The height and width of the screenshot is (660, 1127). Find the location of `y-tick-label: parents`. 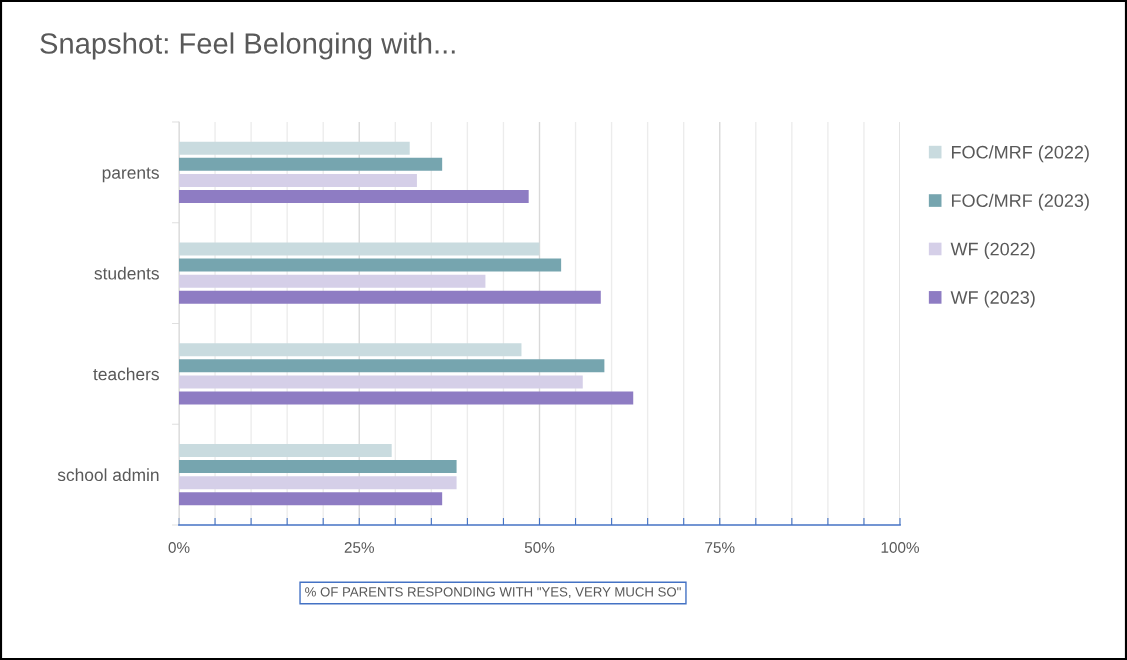

y-tick-label: parents is located at coordinates (130, 175).